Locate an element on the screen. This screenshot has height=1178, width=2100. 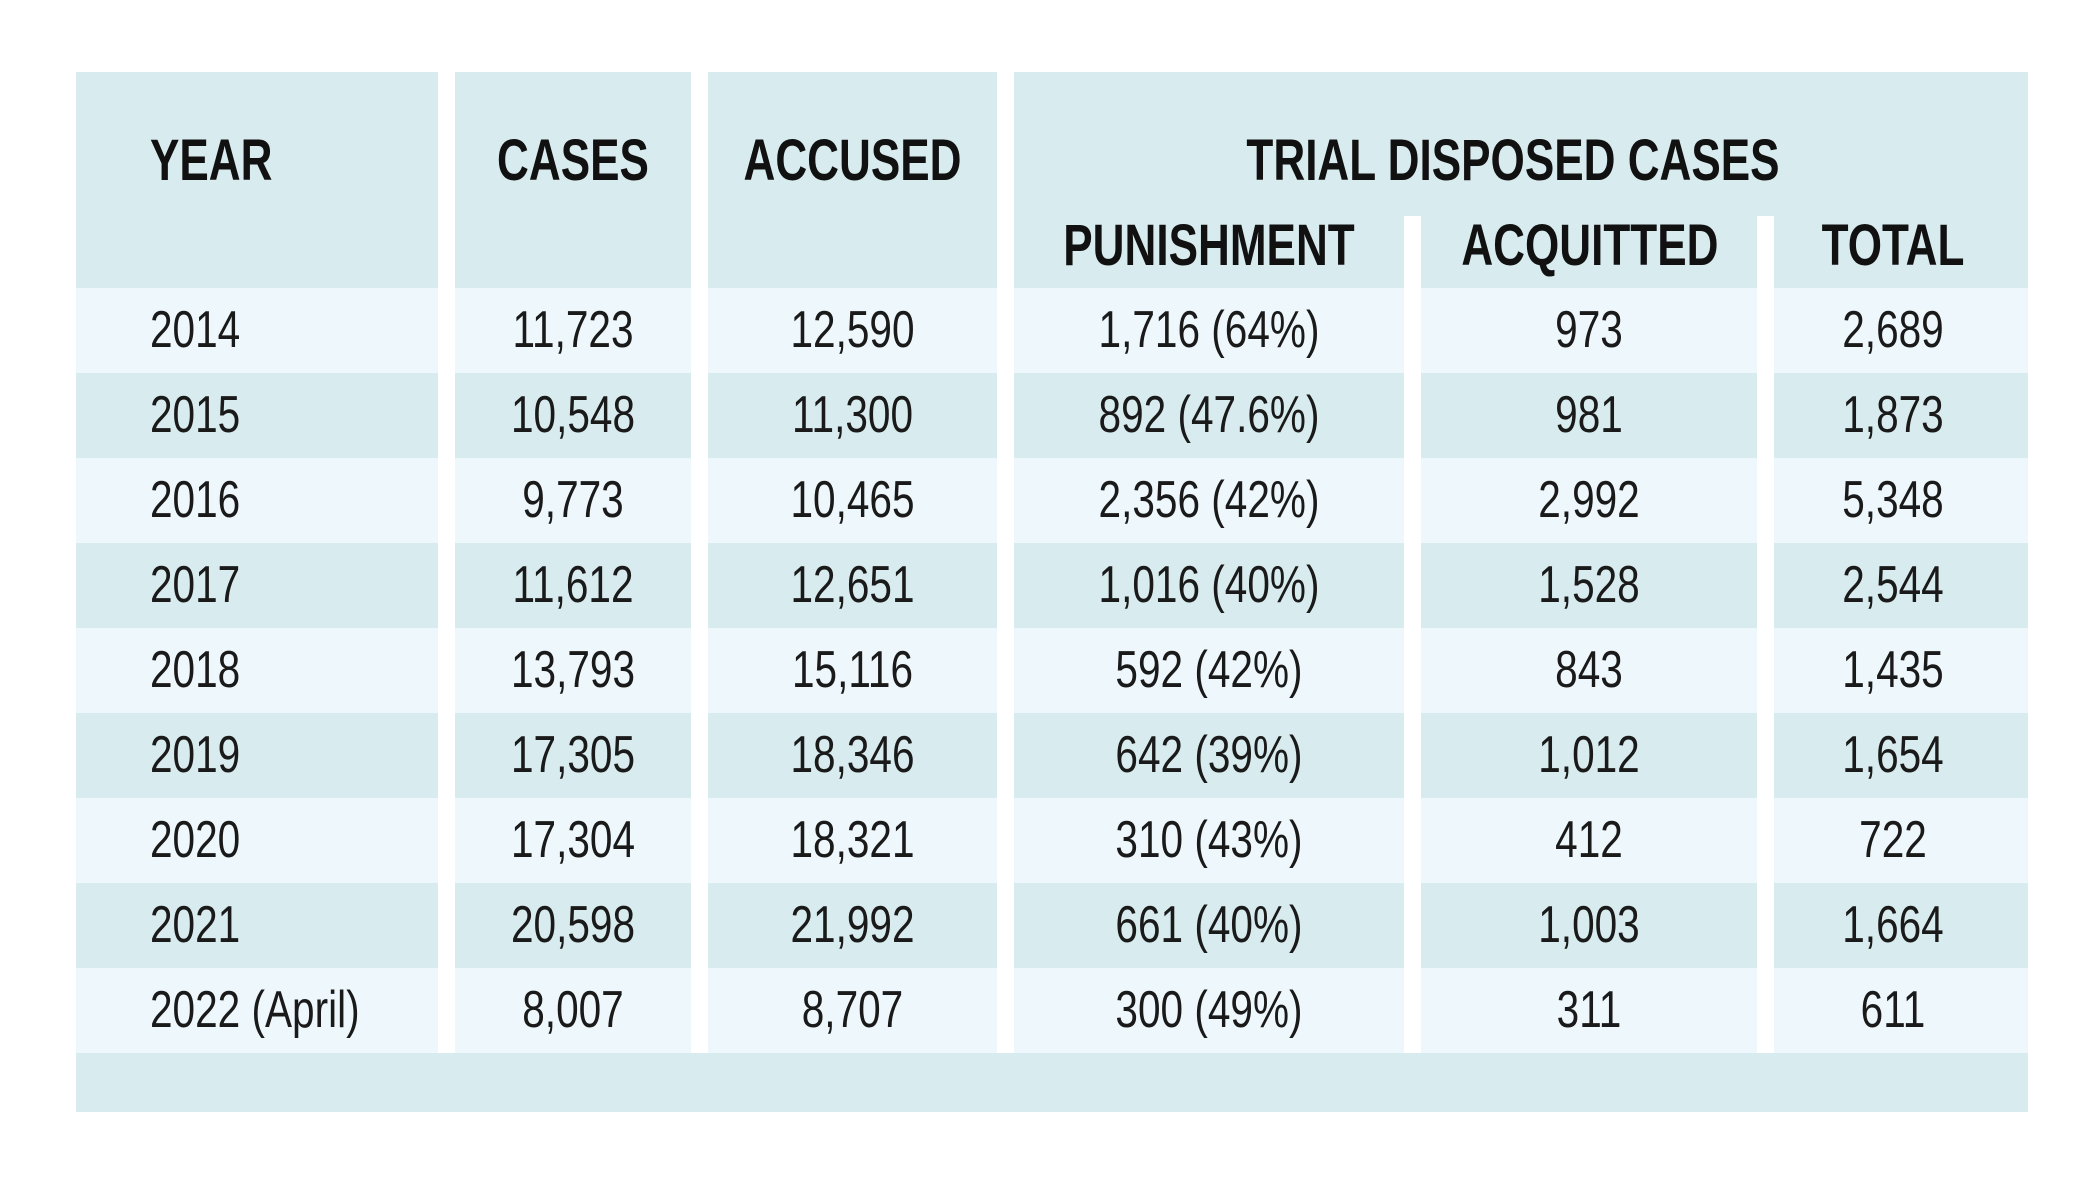
cell-total: 1,654 is located at coordinates (1893, 755).